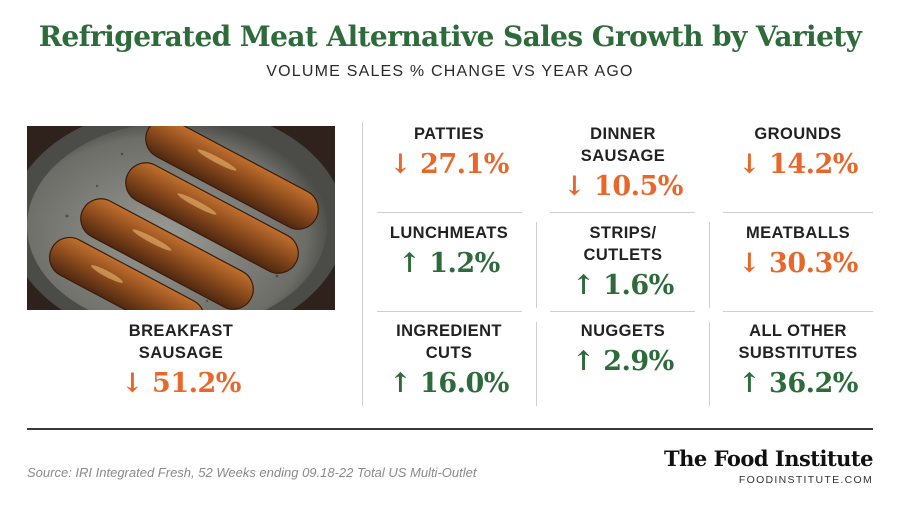 The width and height of the screenshot is (900, 506). What do you see at coordinates (798, 383) in the screenshot?
I see `category-value: ↑ 36.2%` at bounding box center [798, 383].